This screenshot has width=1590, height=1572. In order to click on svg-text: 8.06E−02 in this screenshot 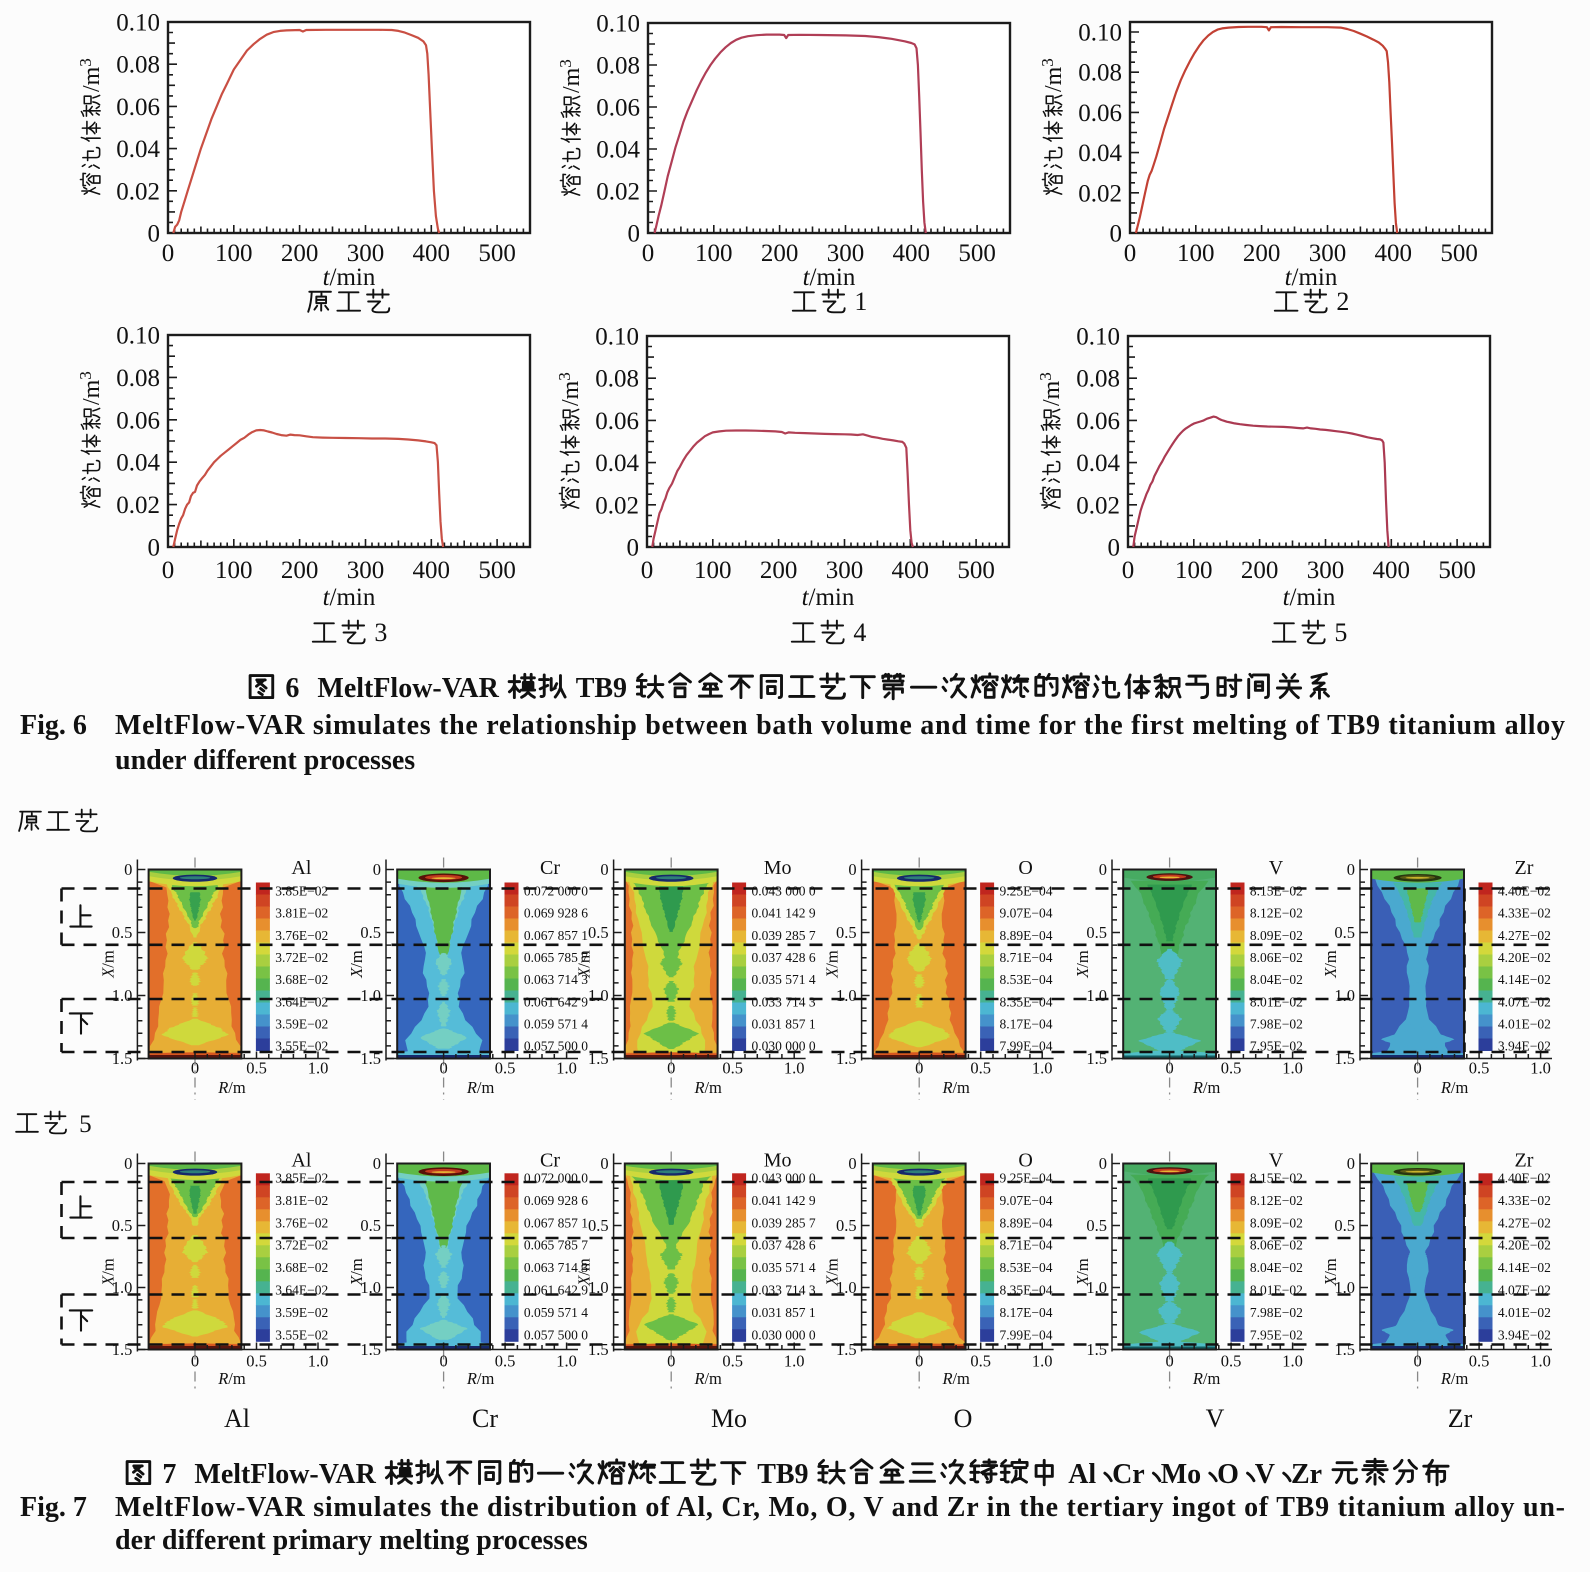, I will do `click(1276, 1245)`.